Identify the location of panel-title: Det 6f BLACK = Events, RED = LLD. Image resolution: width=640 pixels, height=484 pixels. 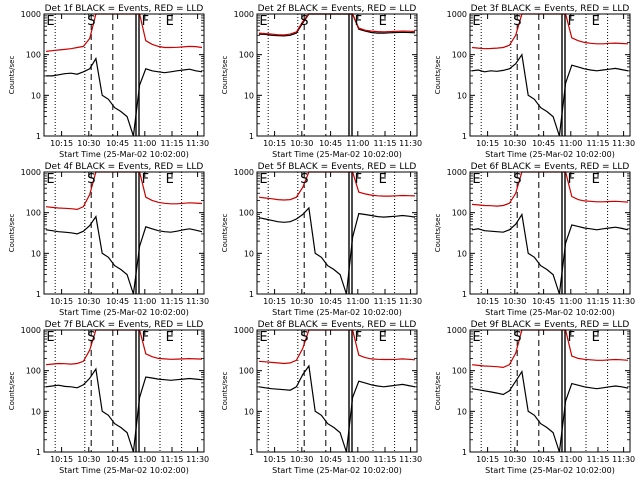
(550, 167).